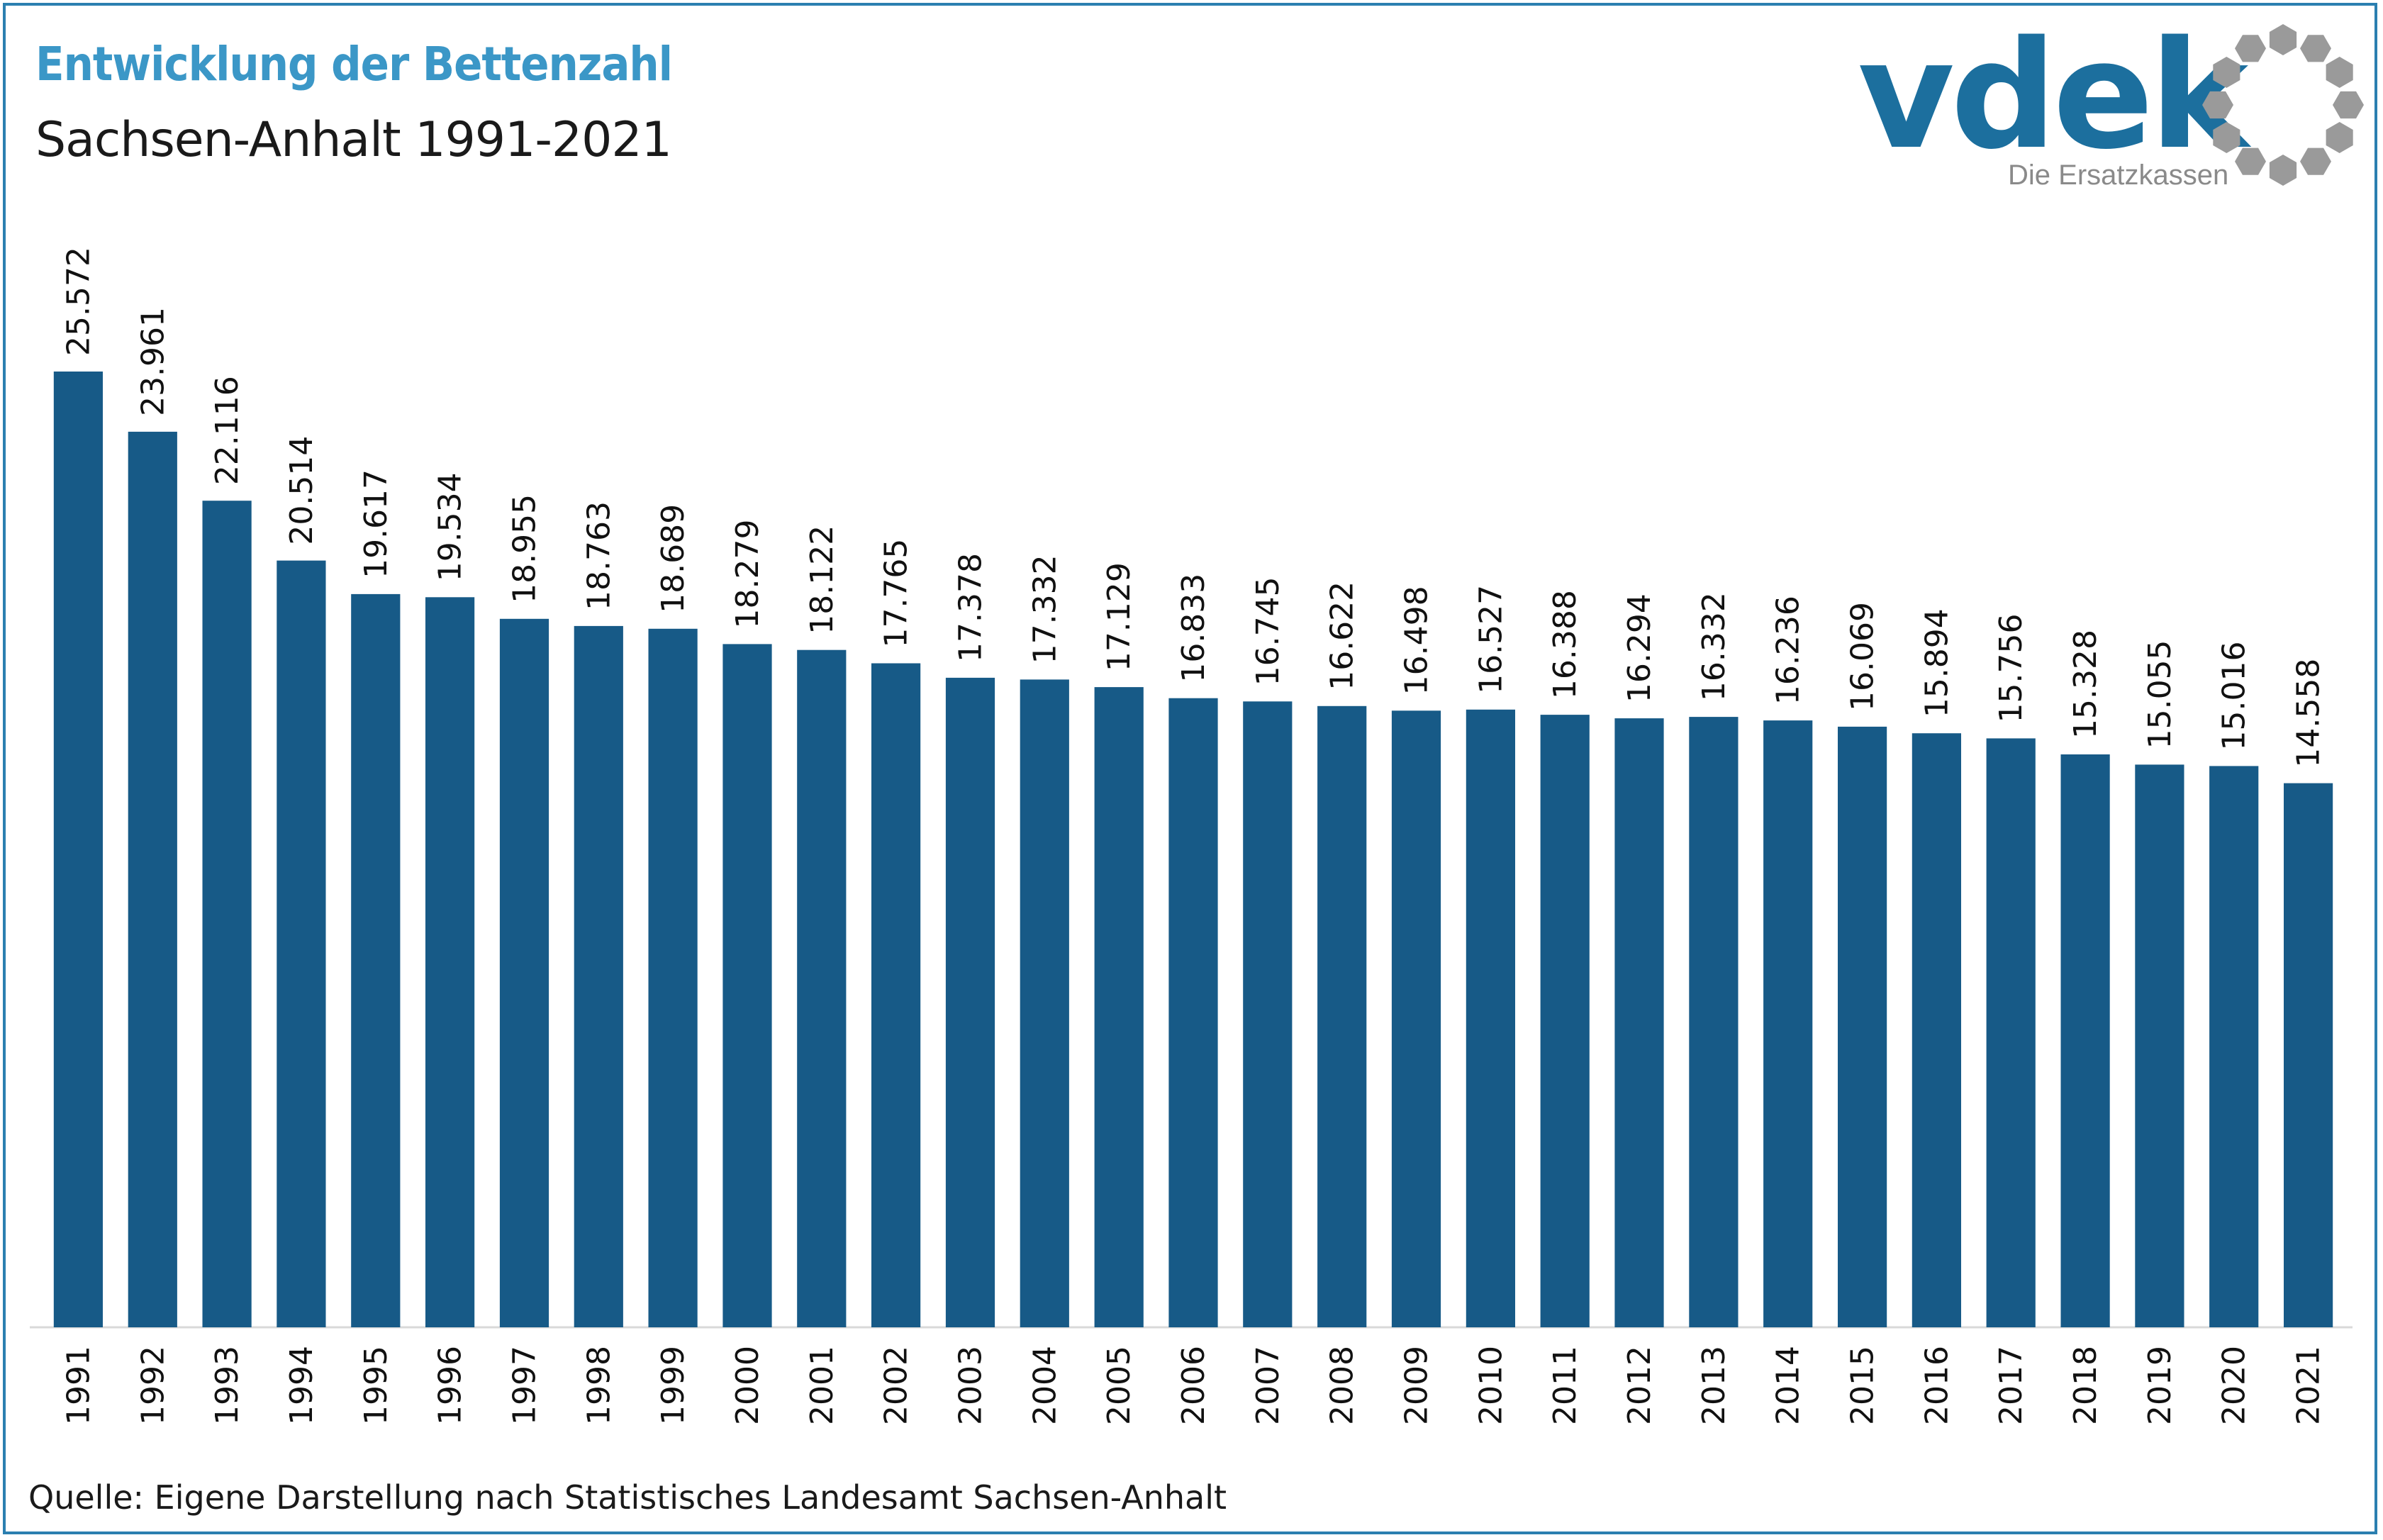  Describe the element at coordinates (1342, 1016) in the screenshot. I see `bar-2008` at that location.